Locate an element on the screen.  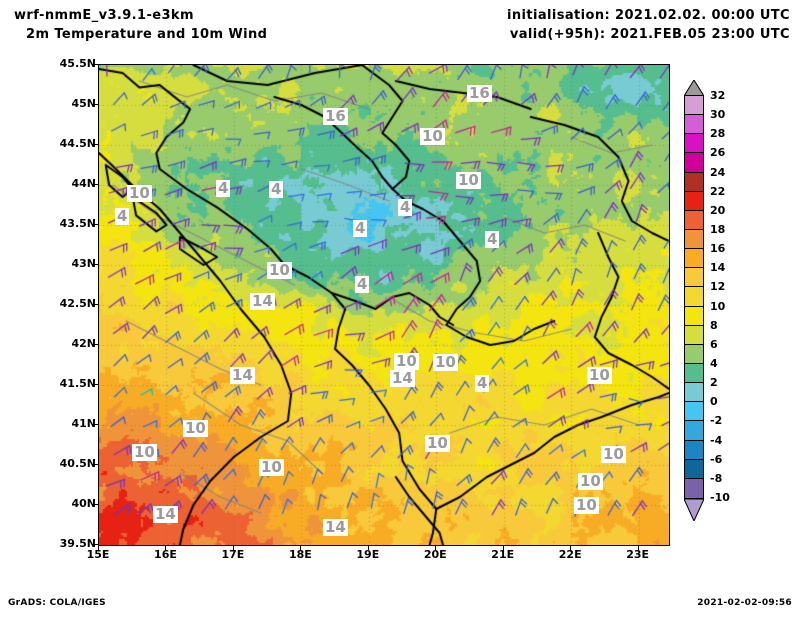
latitude-tick-label: 41.5N is located at coordinates (77, 383).